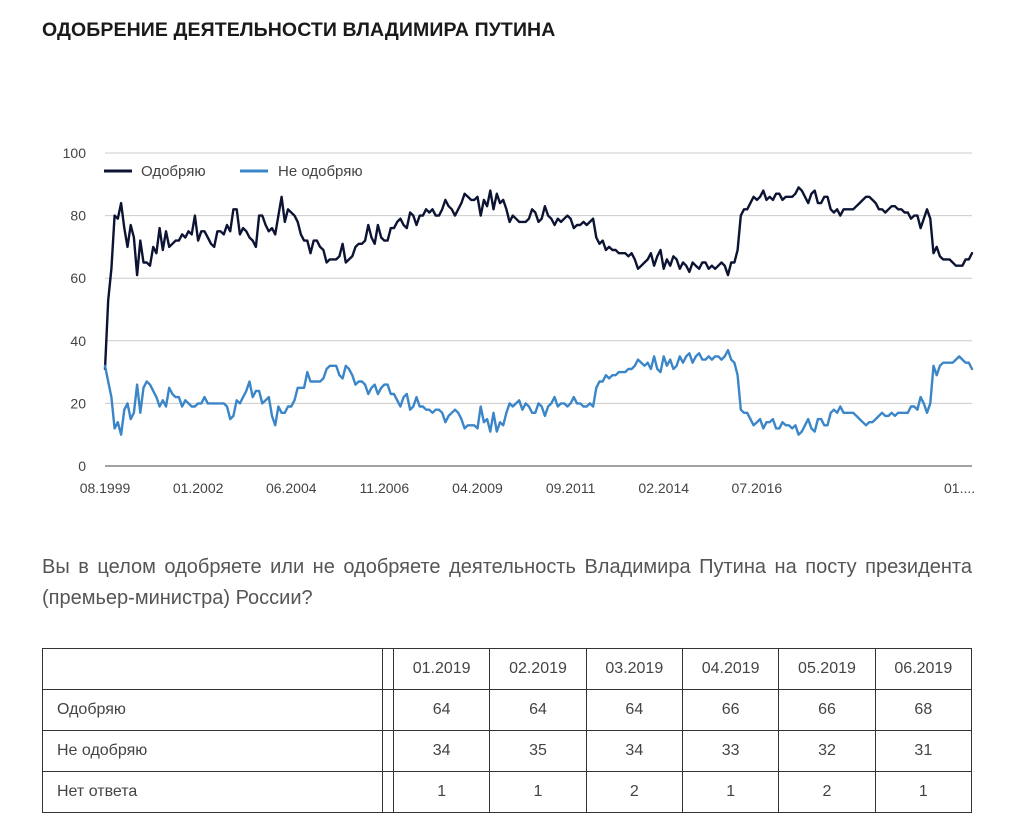  I want to click on table-col-header: 02.2019, so click(538, 669).